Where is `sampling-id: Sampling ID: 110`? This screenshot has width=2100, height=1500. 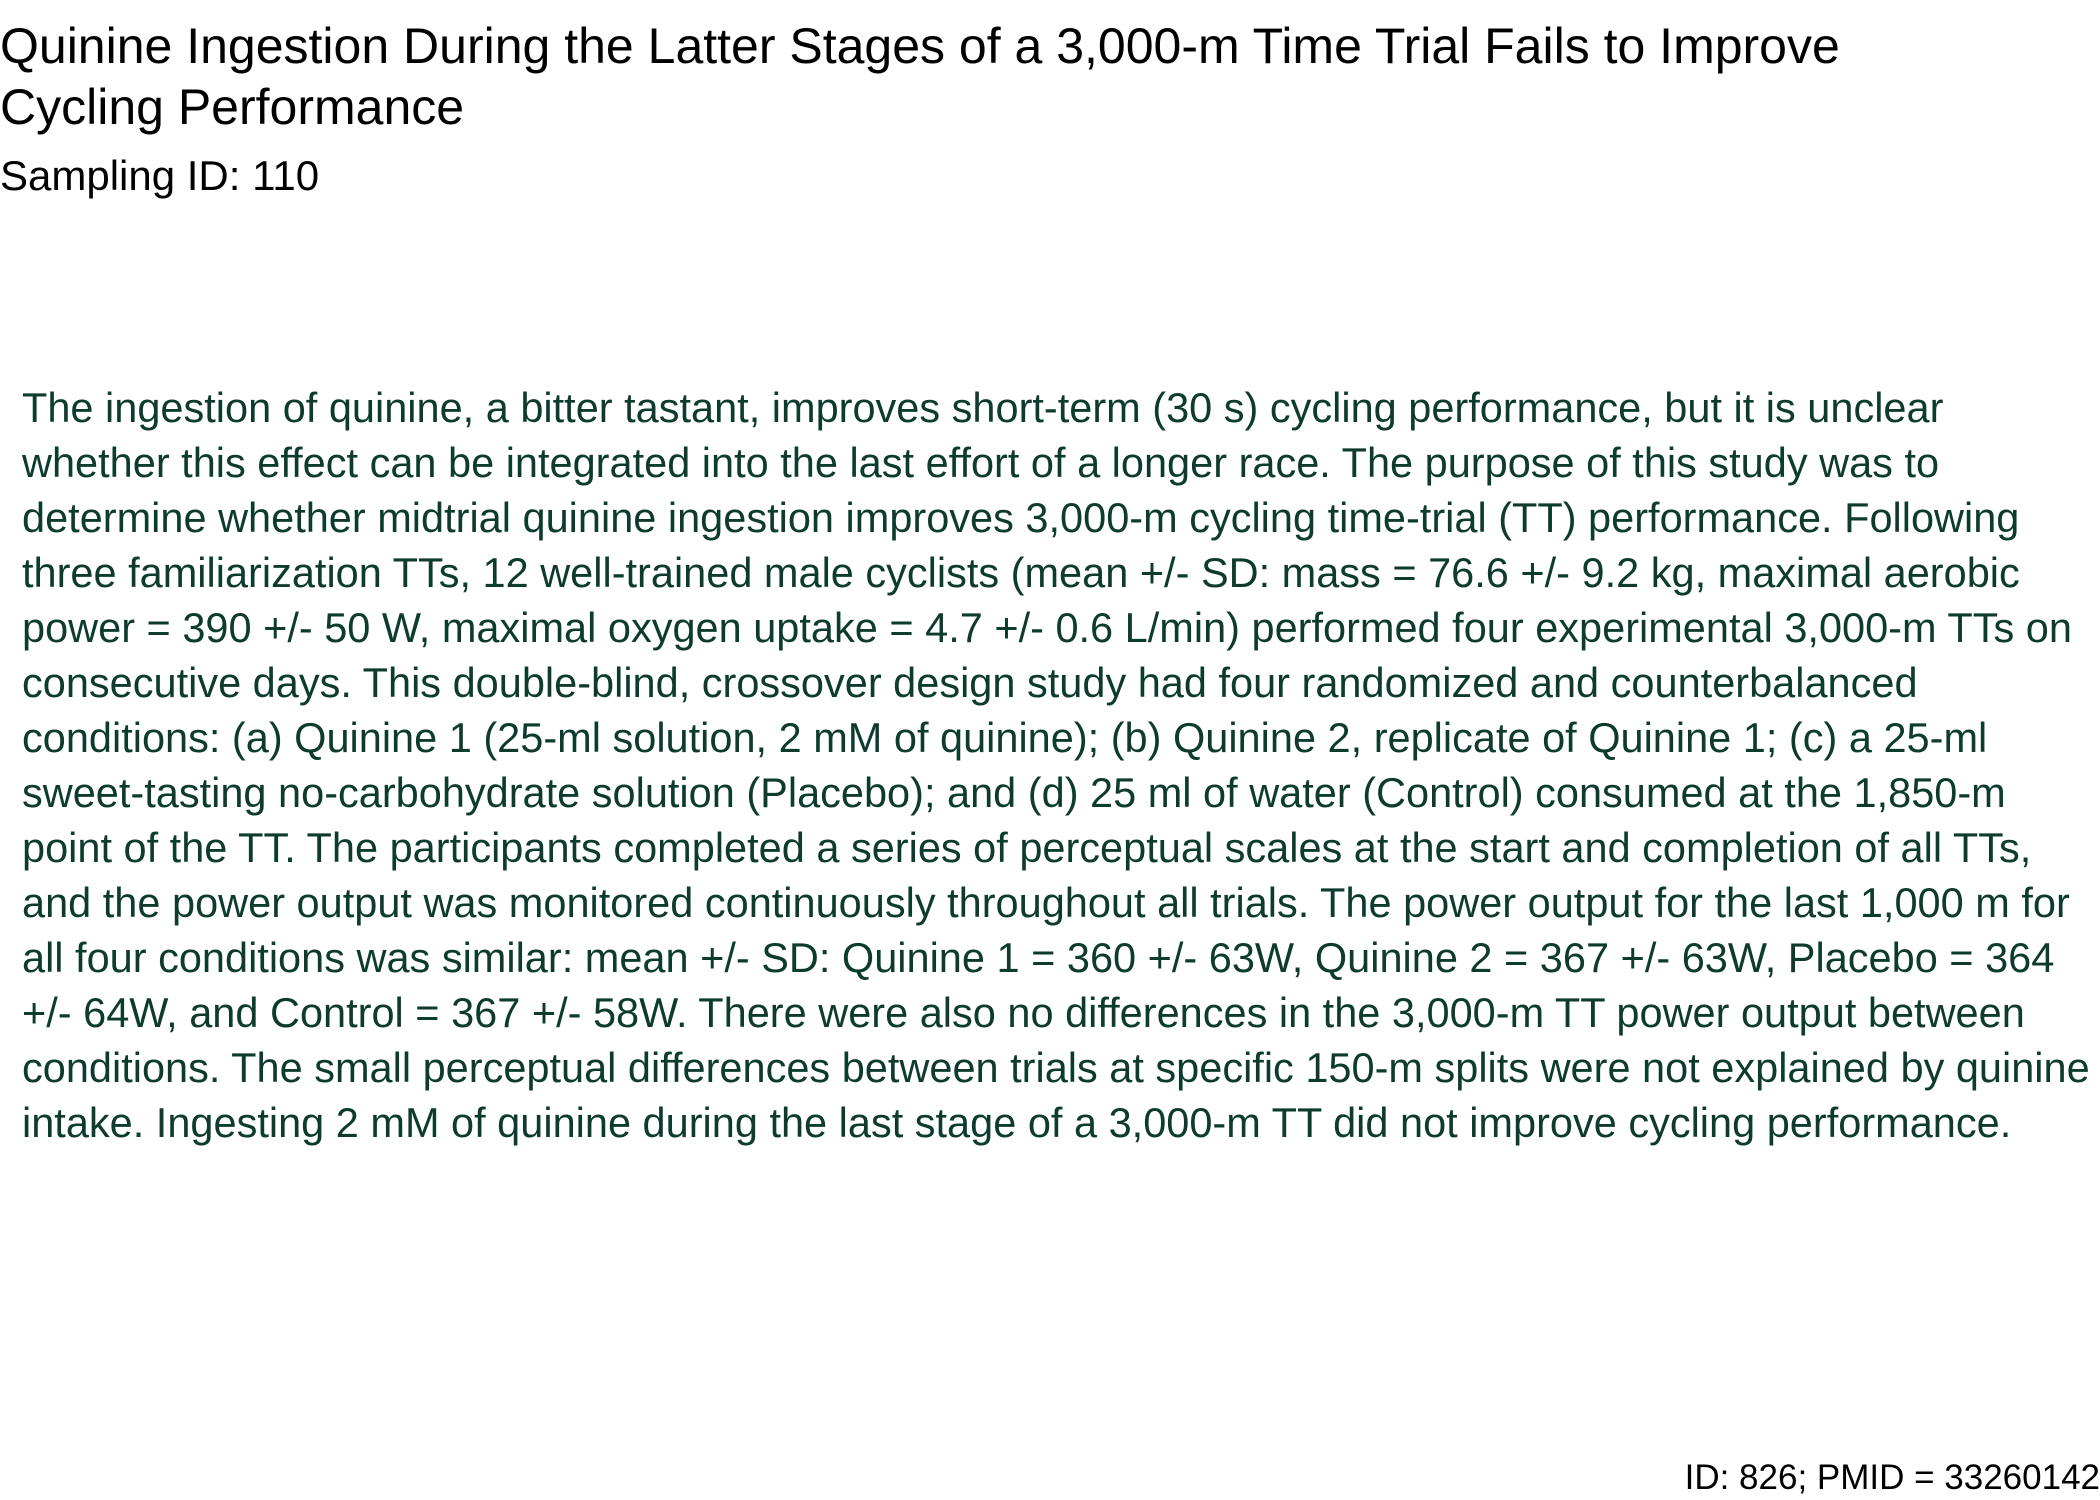
sampling-id: Sampling ID: 110 is located at coordinates (160, 175).